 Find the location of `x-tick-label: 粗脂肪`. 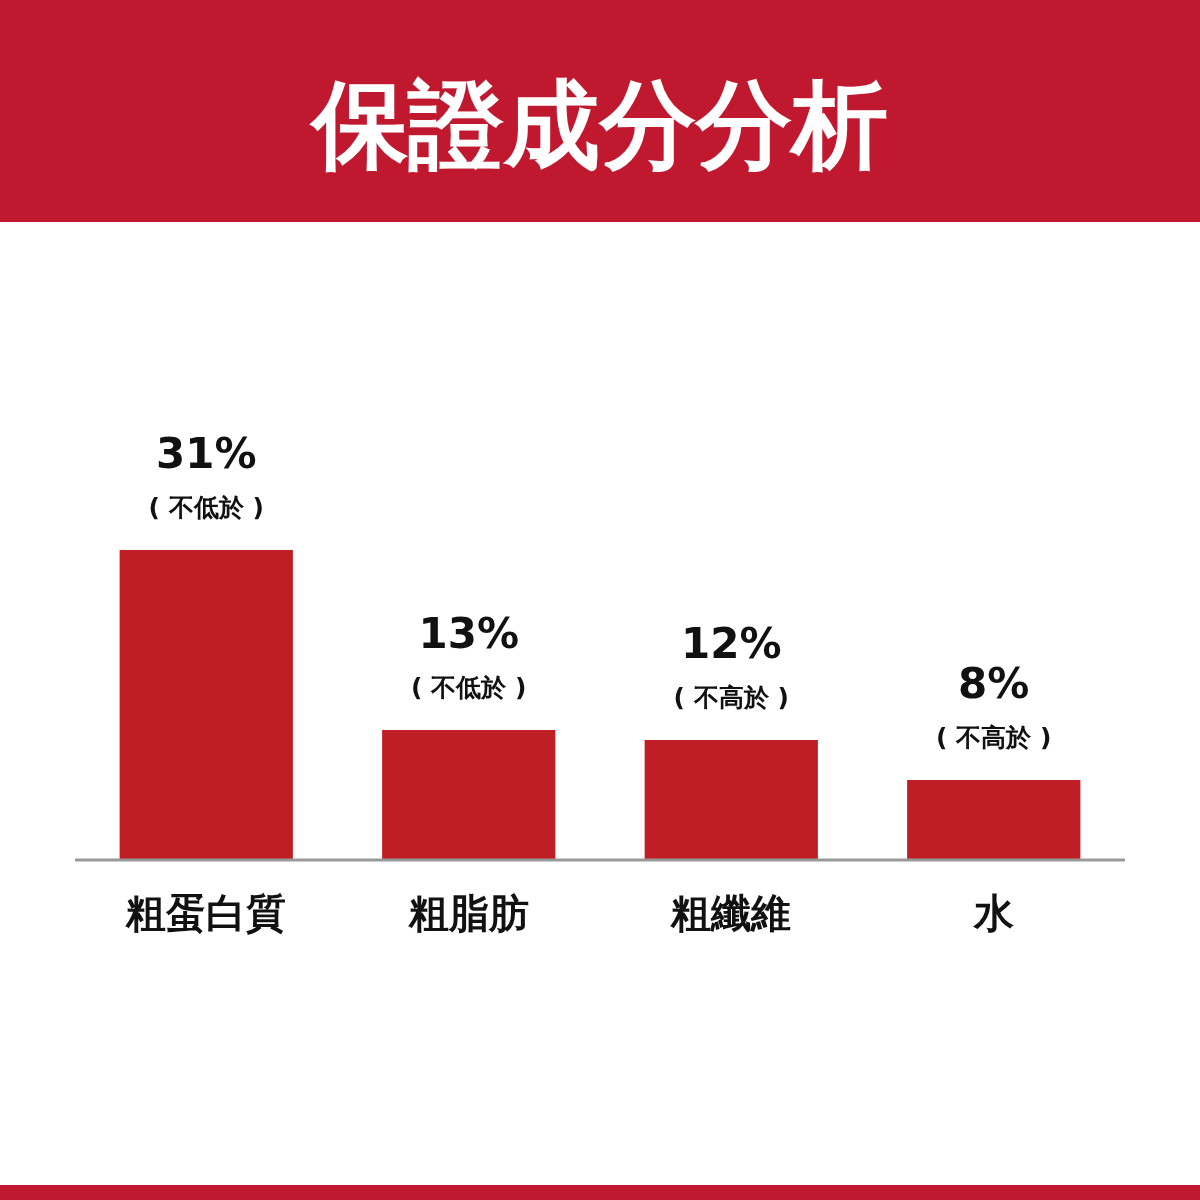

x-tick-label: 粗脂肪 is located at coordinates (468, 913).